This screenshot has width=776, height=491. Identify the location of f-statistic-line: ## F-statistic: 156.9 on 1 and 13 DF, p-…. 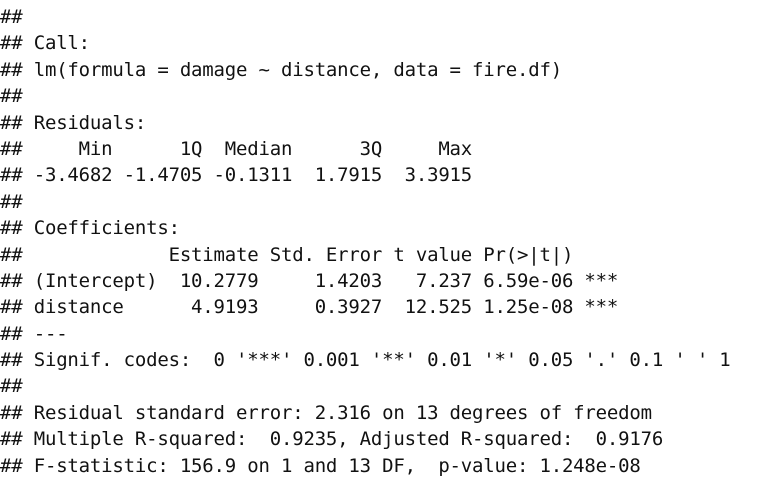
(320, 465).